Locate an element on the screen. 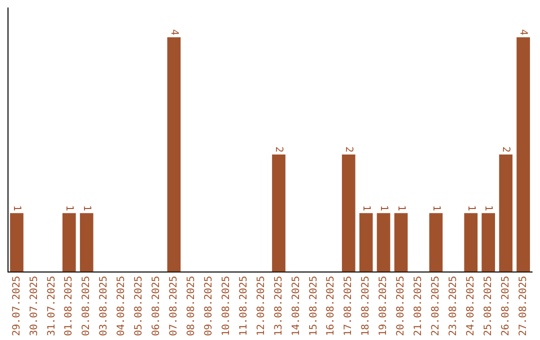  x-tick-label: 09.08.2025 is located at coordinates (208, 306).